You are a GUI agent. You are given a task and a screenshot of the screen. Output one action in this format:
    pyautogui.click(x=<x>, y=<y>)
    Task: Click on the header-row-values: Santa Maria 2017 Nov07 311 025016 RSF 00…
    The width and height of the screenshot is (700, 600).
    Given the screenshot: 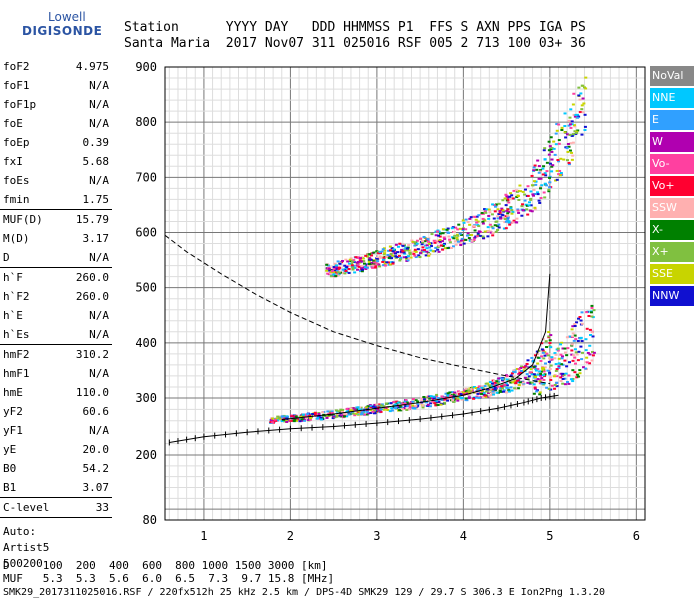 What is the action you would take?
    pyautogui.click(x=355, y=43)
    